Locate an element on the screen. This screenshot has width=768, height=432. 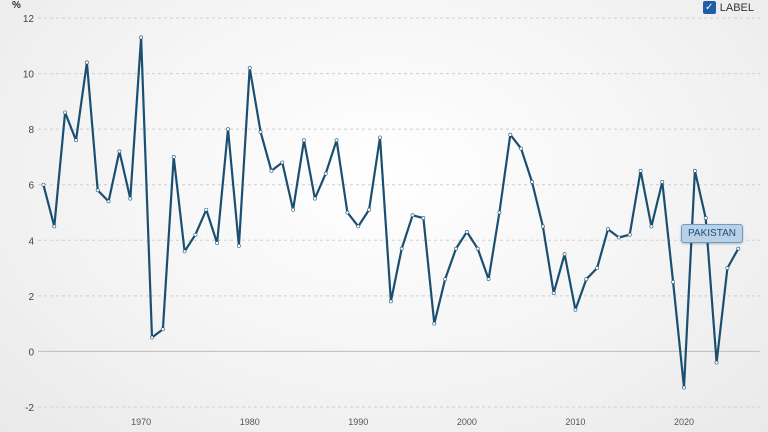
series-name-tag: PAKISTAN is located at coordinates (712, 233).